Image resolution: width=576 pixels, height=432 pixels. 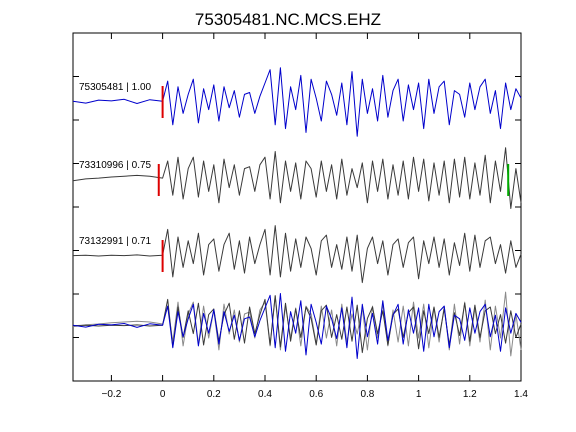 I want to click on trace-label-2: 73310996 | 0.75, so click(x=115, y=165).